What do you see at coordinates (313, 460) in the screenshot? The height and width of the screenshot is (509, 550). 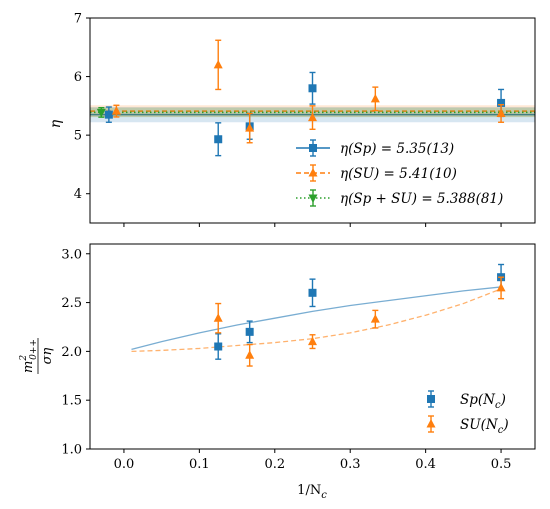 I see `bottom-x-ticks: 0.0 0.1 0.2 0.3 0.4 0.5` at bounding box center [313, 460].